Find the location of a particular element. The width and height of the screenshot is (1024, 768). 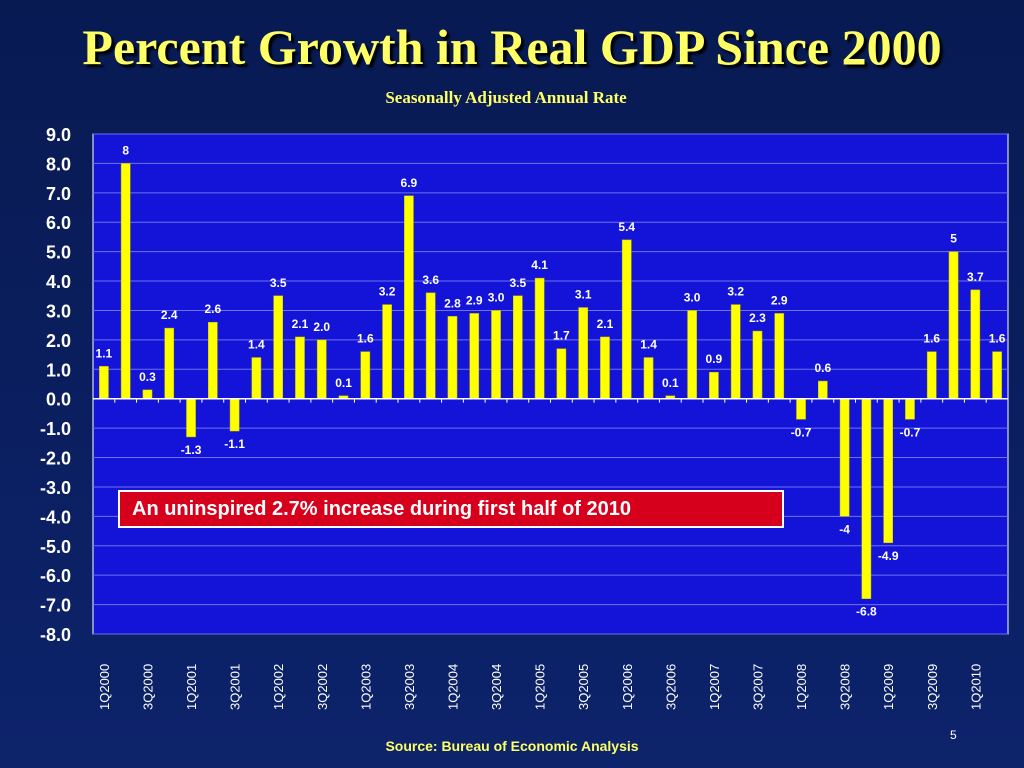

y-tick-label: 1.0 is located at coordinates (58, 370).